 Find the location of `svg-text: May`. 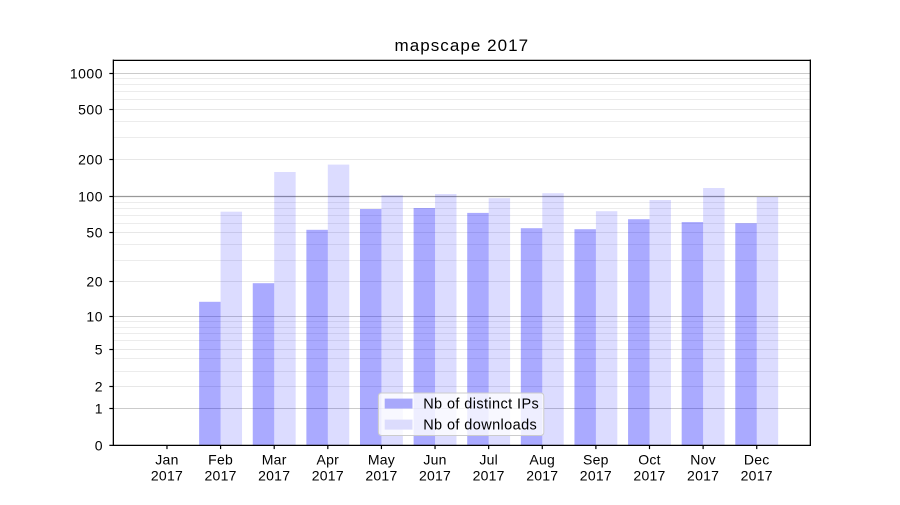

svg-text: May is located at coordinates (381, 460).